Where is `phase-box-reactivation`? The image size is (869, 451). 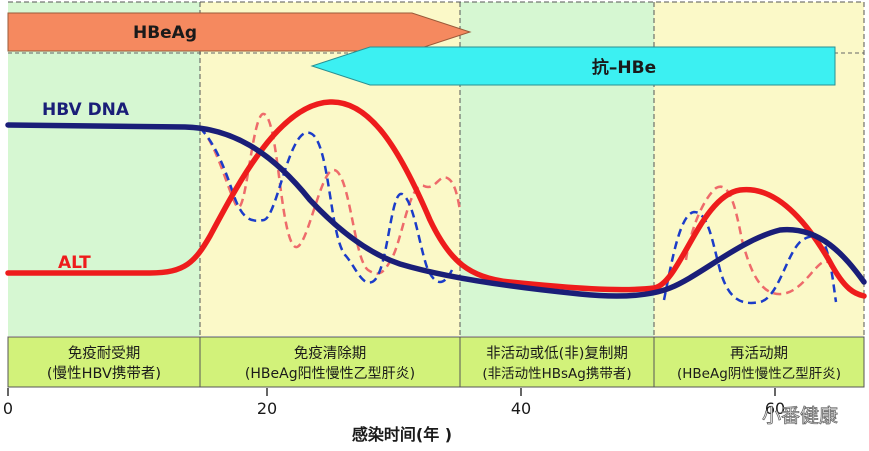
phase-box-reactivation is located at coordinates (759, 362).